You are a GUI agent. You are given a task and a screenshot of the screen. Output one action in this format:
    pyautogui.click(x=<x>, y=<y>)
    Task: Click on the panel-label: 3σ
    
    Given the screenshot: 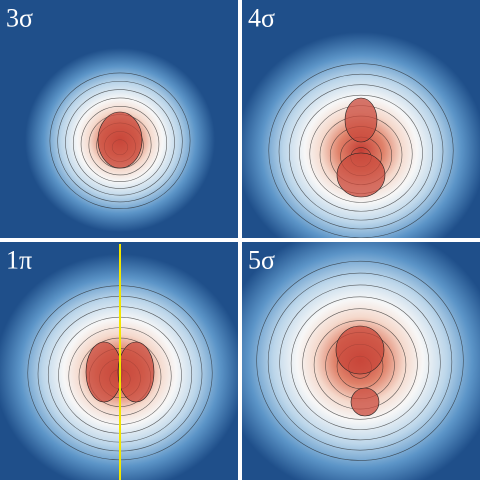 What is the action you would take?
    pyautogui.click(x=19, y=17)
    